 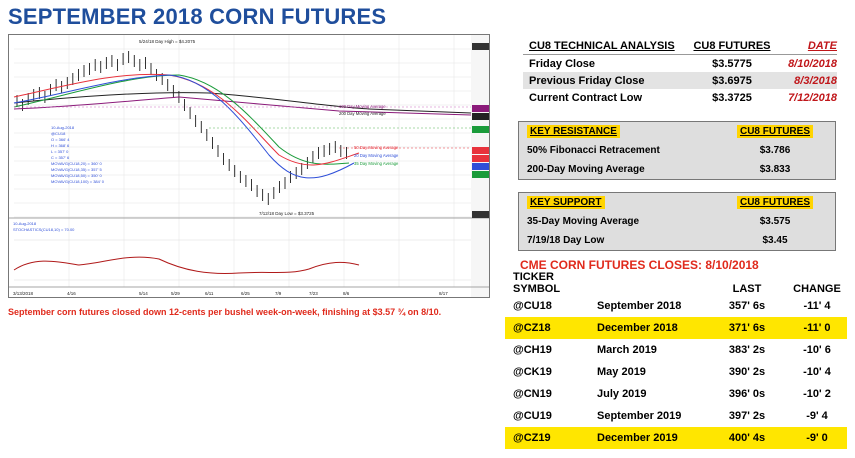 I want to click on technical-header-label: CU8 TECHNICAL ANALYSIS, so click(x=602, y=46).